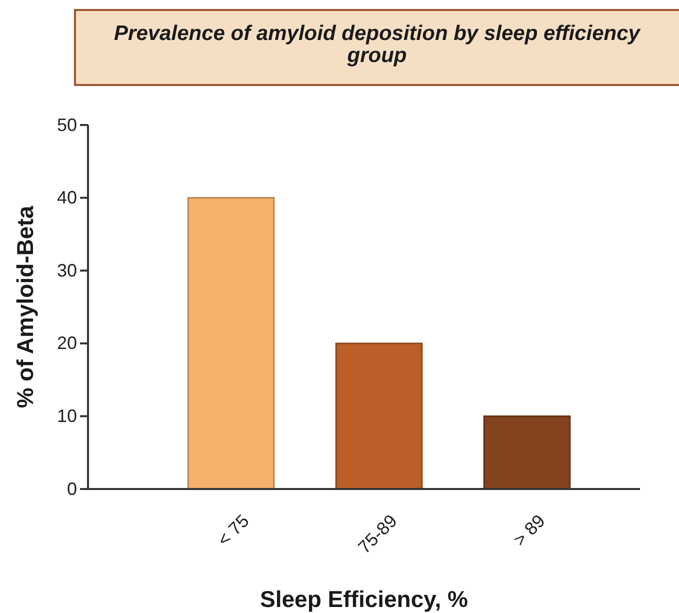  What do you see at coordinates (25, 307) in the screenshot?
I see `y-axis-title: % of Amyloid-Beta` at bounding box center [25, 307].